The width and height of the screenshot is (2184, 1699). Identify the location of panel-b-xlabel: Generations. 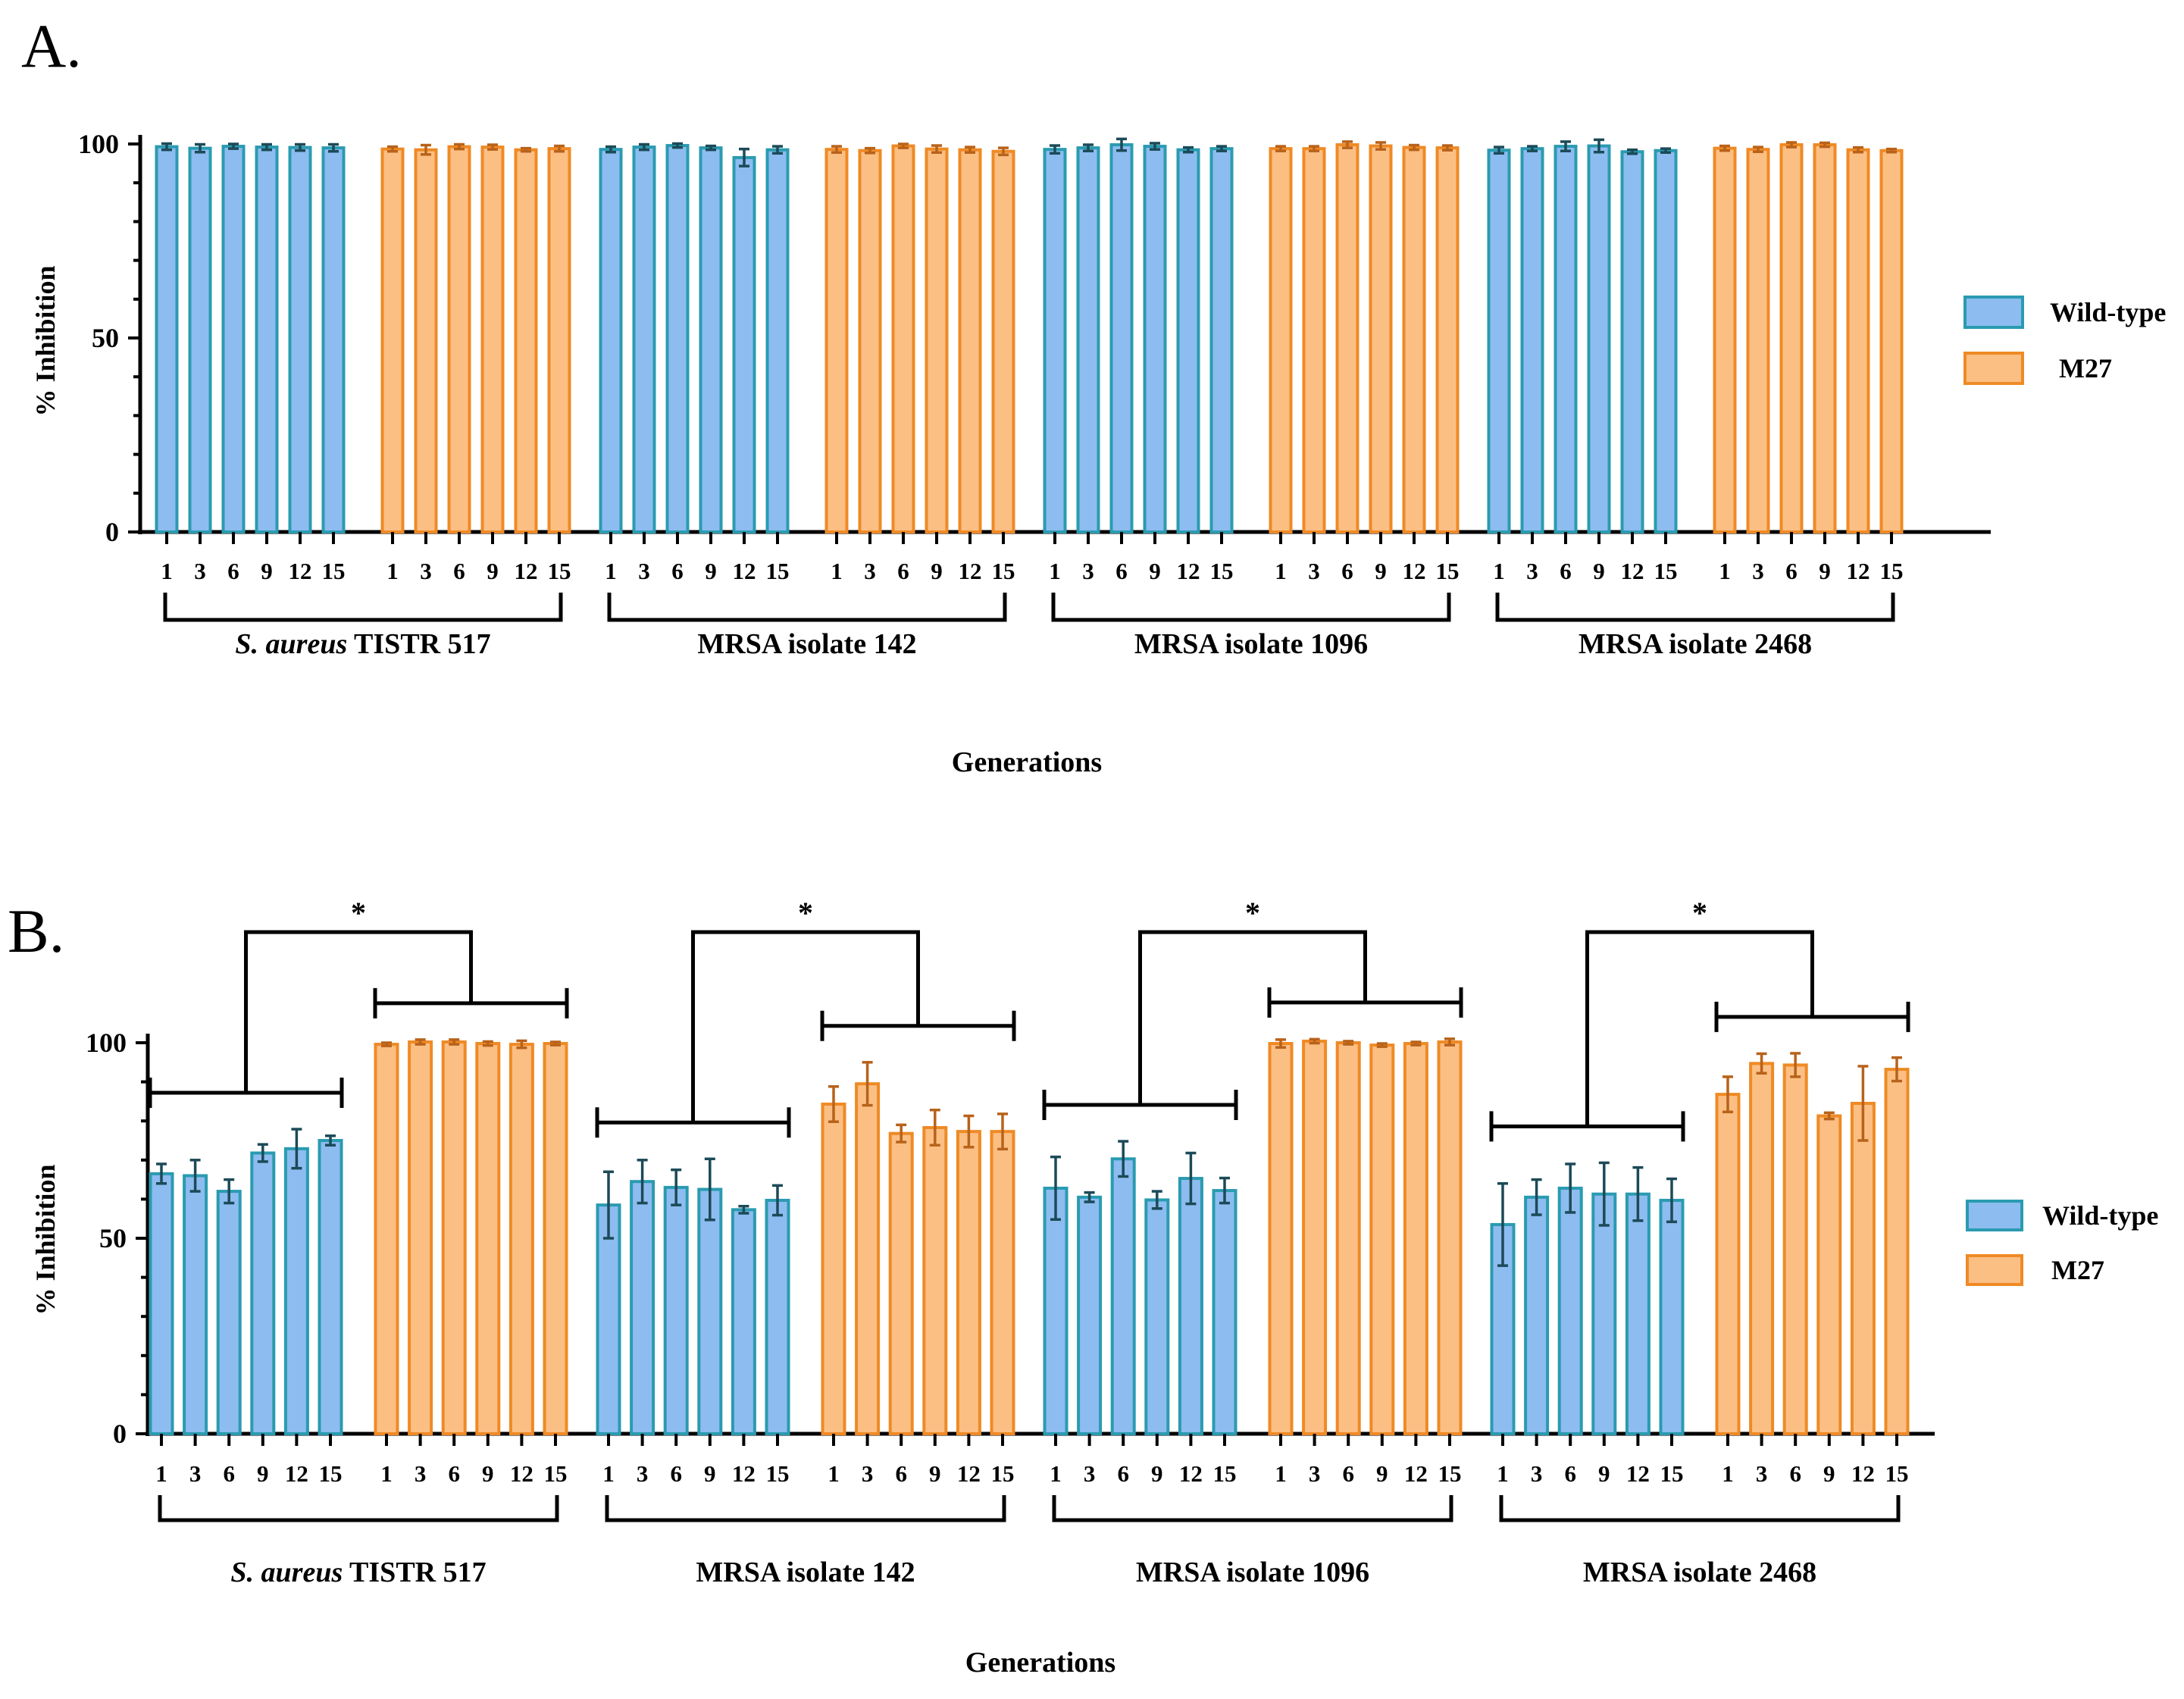
(1040, 1663).